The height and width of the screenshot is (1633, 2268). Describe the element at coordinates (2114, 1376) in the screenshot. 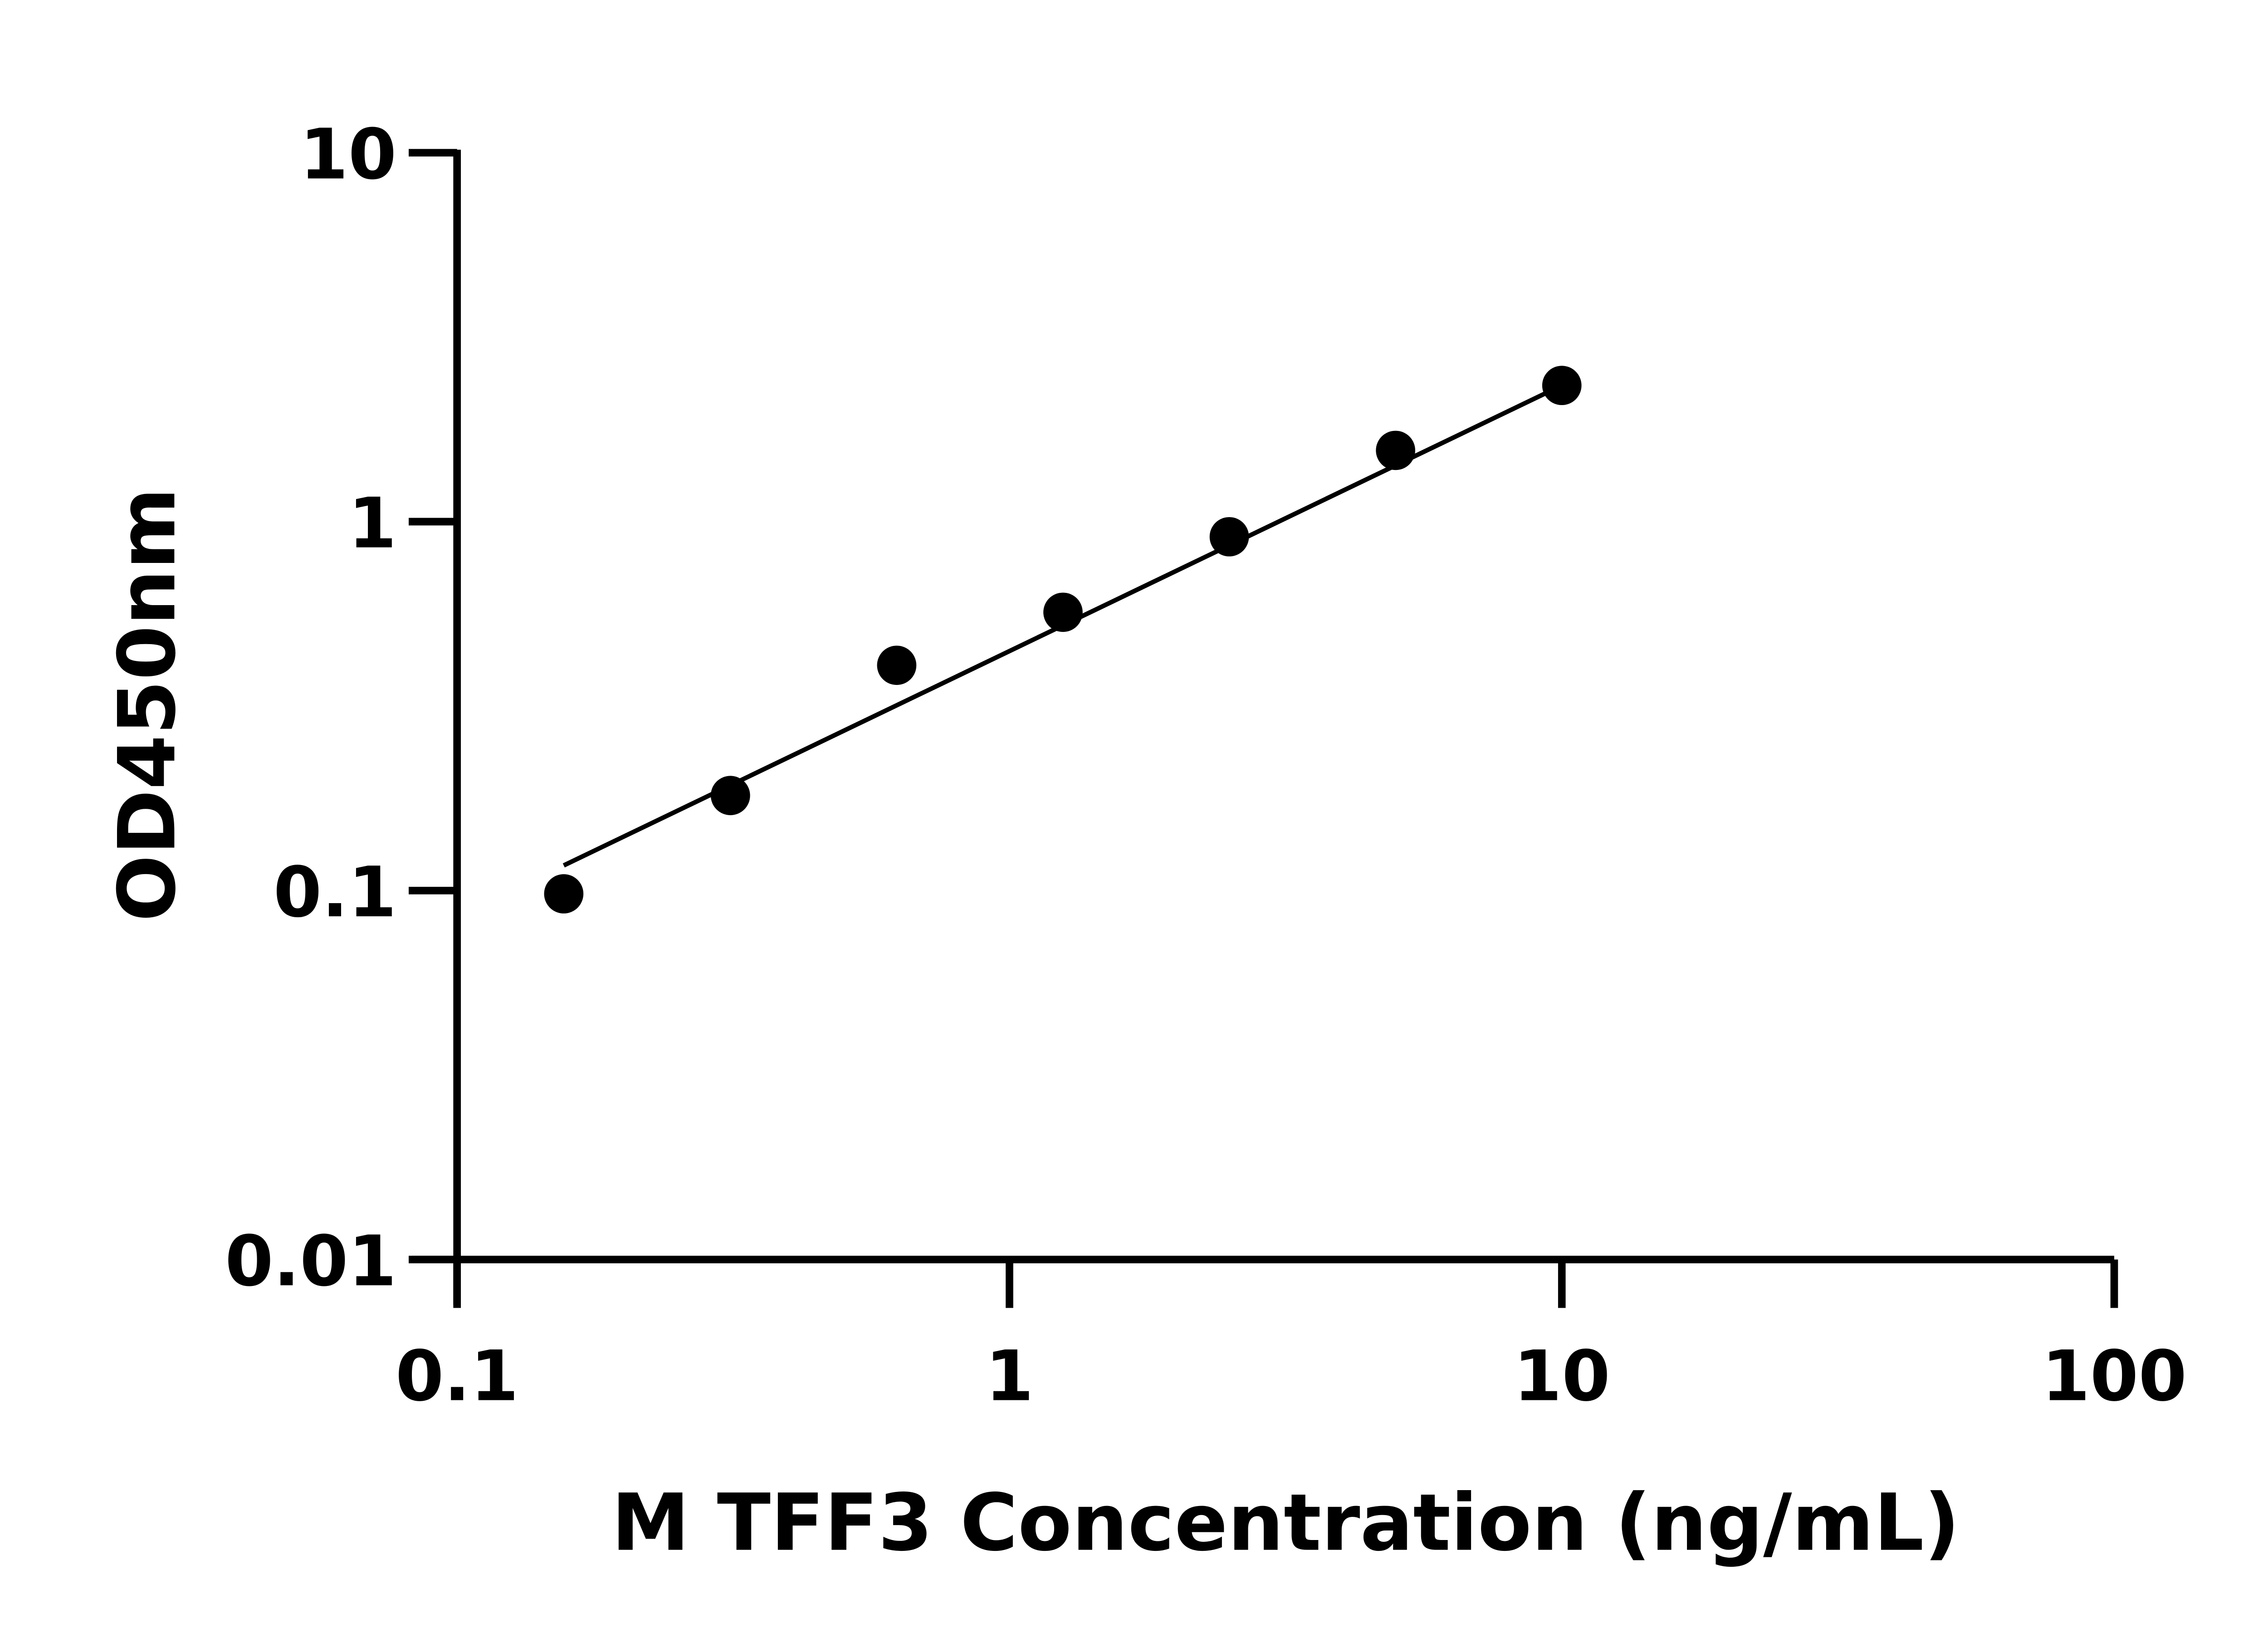

I see `x-tick-label: 100` at that location.